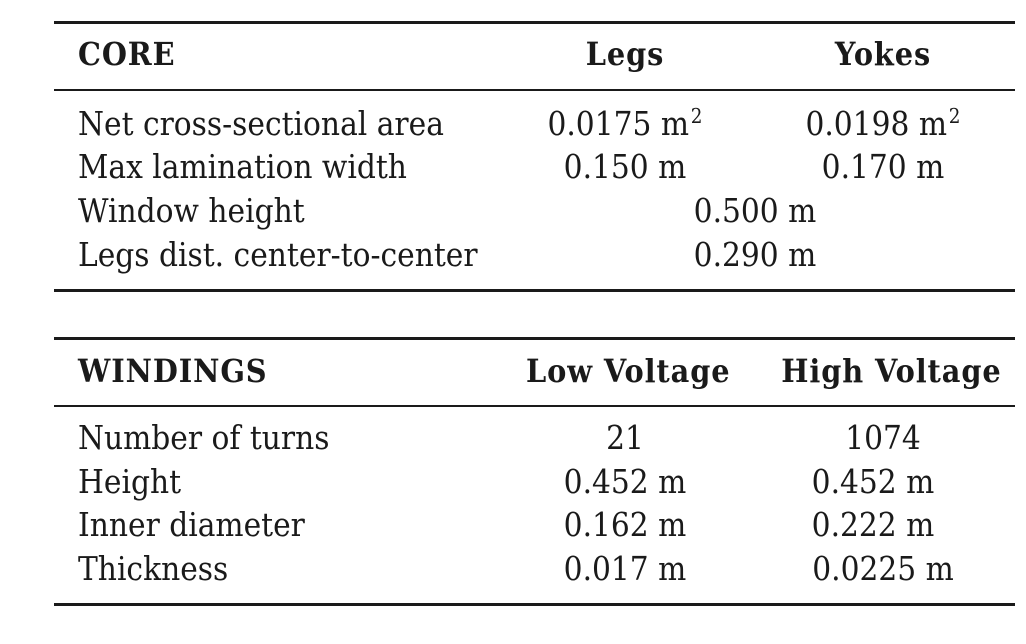 This screenshot has height=644, width=1026. I want to click on core-row-legs-value: 0.150 m, so click(625, 166).